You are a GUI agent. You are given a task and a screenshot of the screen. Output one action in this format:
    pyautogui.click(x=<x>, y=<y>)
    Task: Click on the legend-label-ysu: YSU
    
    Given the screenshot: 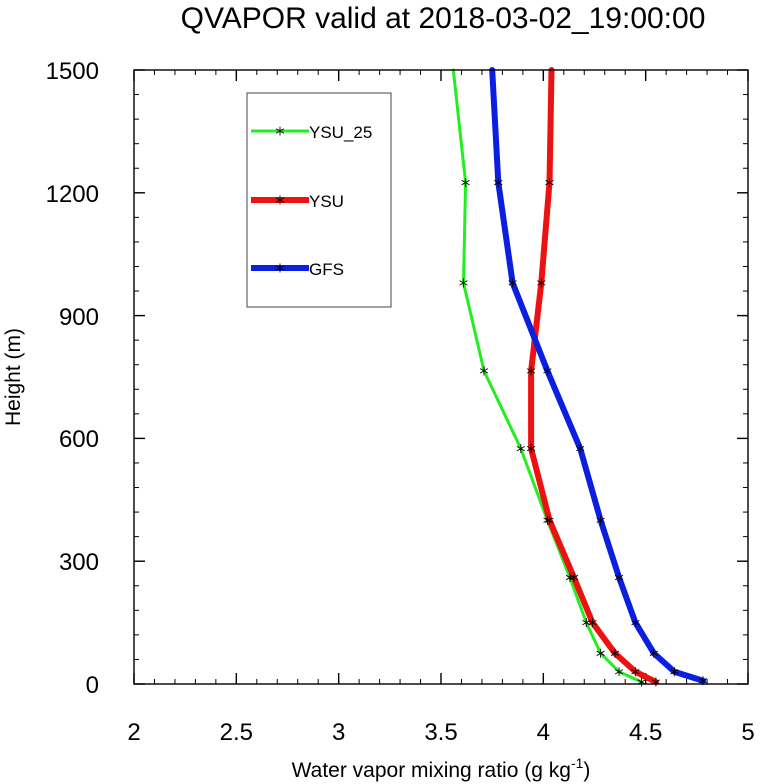 What is the action you would take?
    pyautogui.click(x=326, y=201)
    